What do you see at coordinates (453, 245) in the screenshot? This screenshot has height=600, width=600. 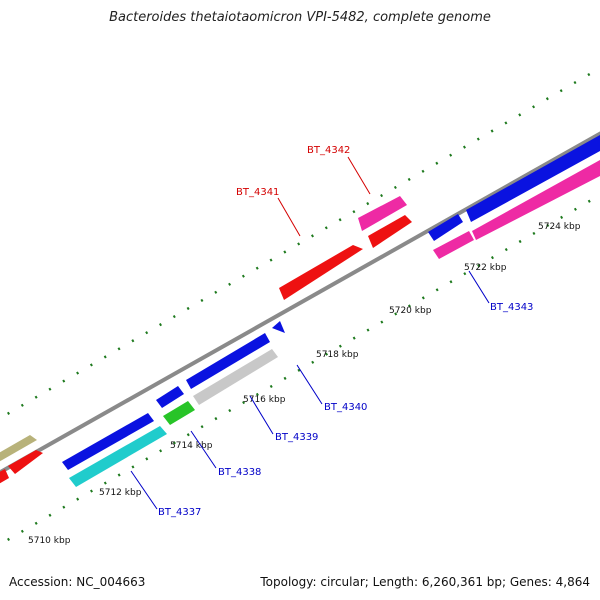 I see `gene-bt4343` at bounding box center [453, 245].